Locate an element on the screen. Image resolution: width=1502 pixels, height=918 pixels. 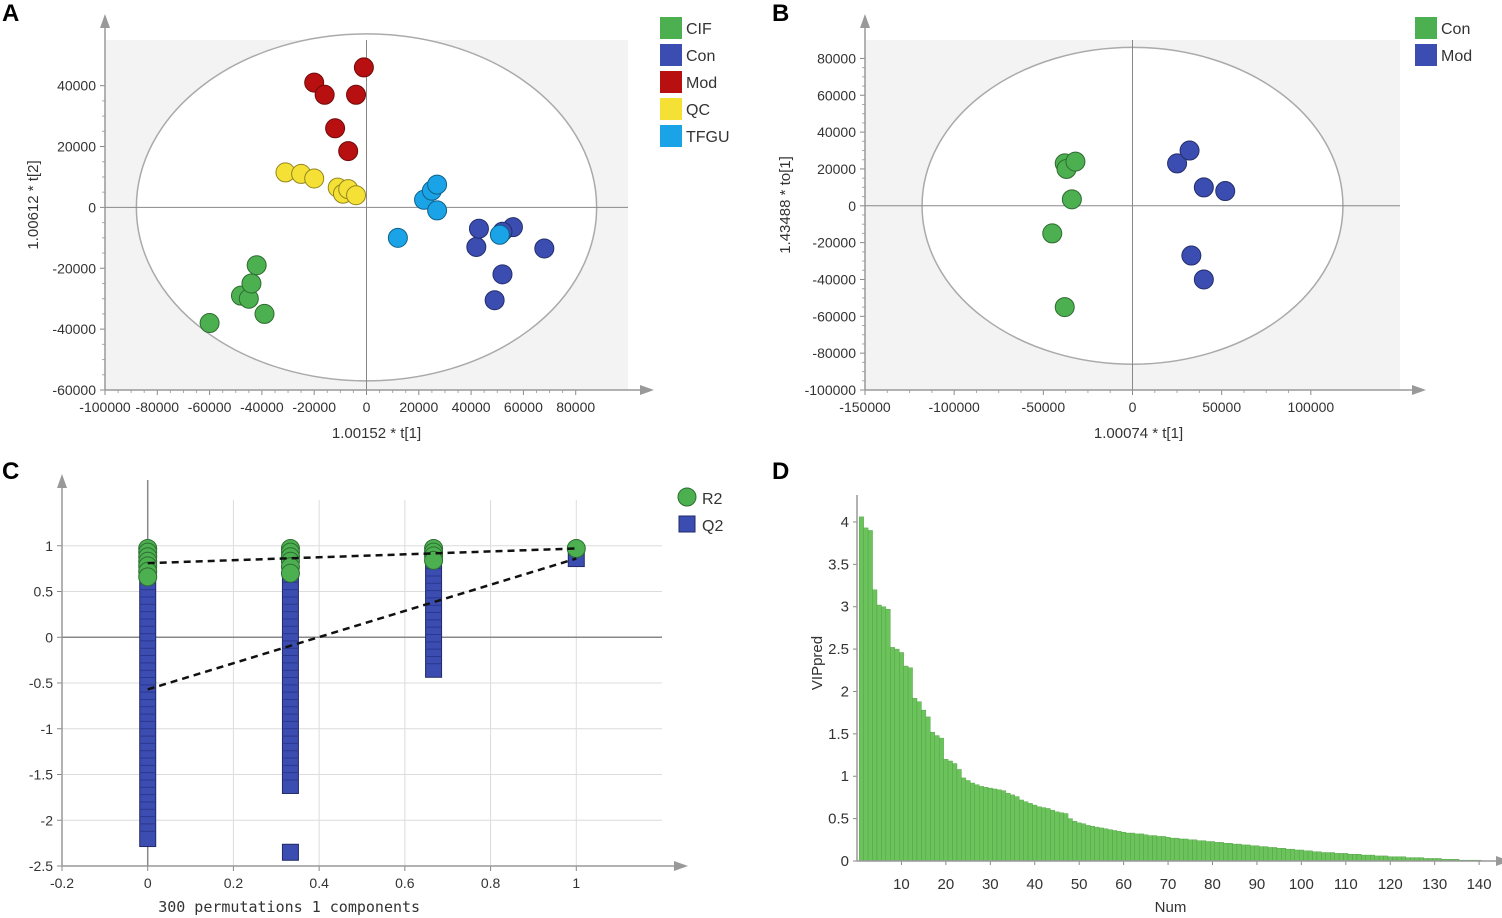
x-tick-label: 110 is located at coordinates (1346, 884).